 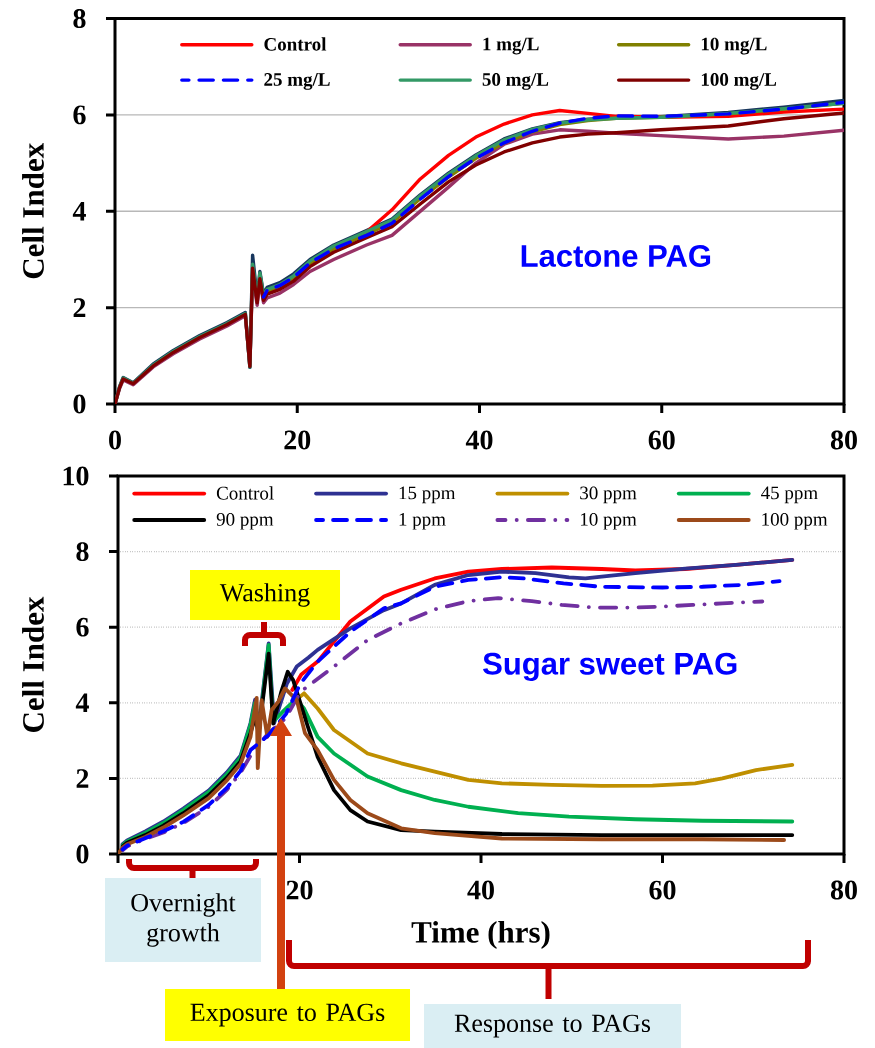 I want to click on legend-label: 1 ppm, so click(x=422, y=521).